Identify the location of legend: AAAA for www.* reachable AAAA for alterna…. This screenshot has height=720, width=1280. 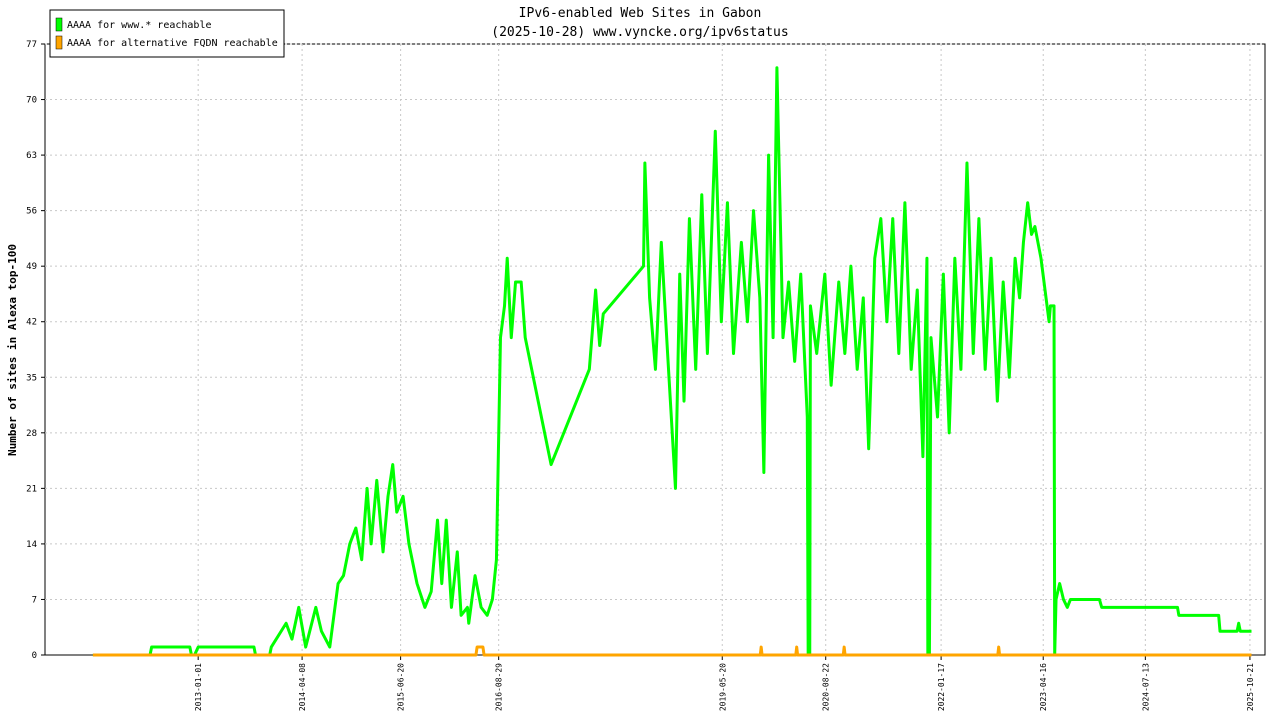
(167, 33).